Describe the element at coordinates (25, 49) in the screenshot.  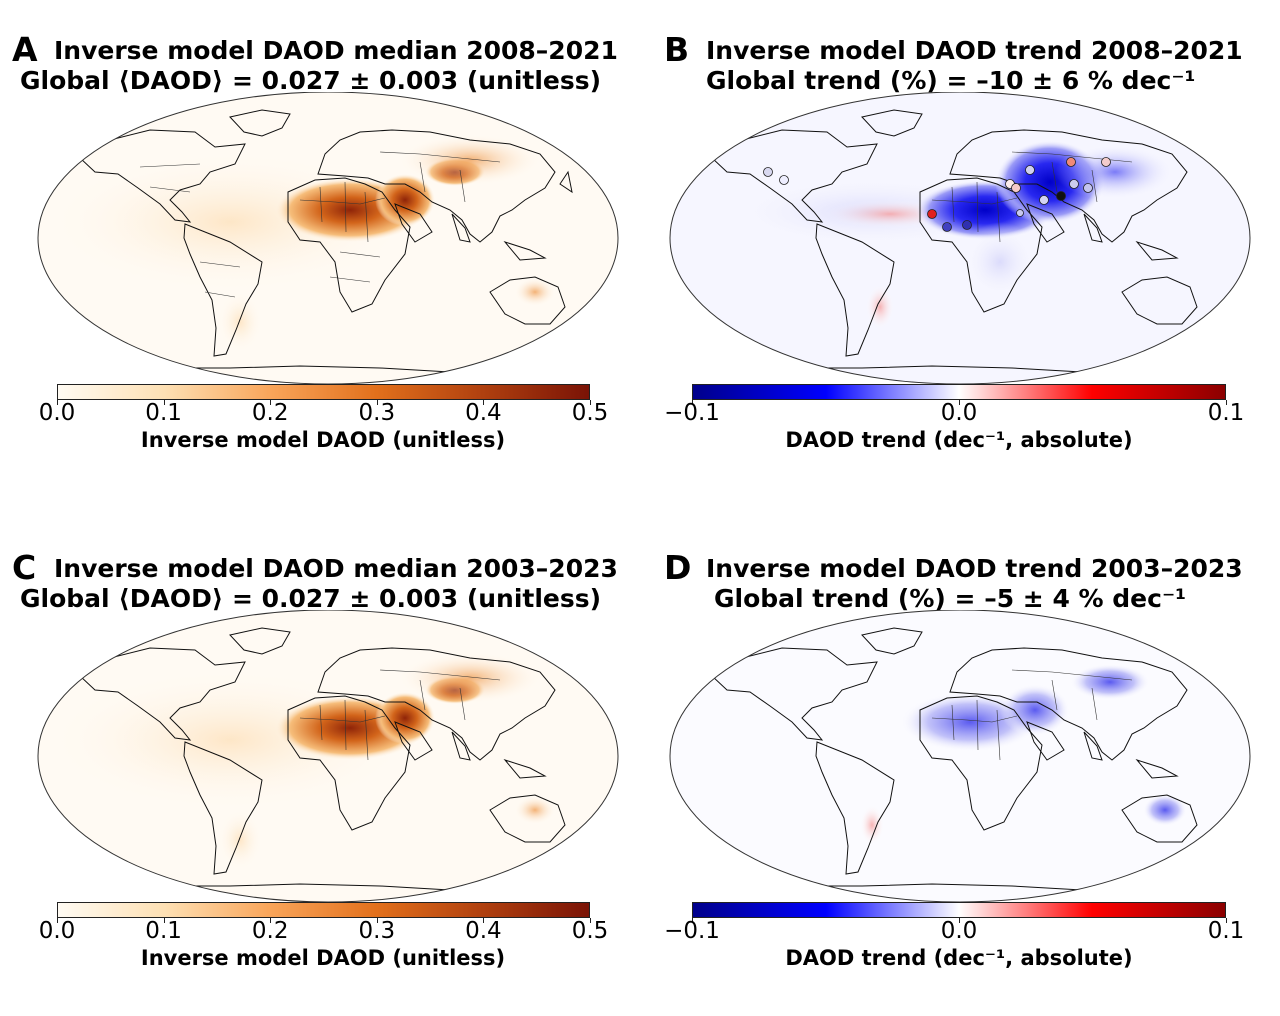
I see `panel-letter: A` at that location.